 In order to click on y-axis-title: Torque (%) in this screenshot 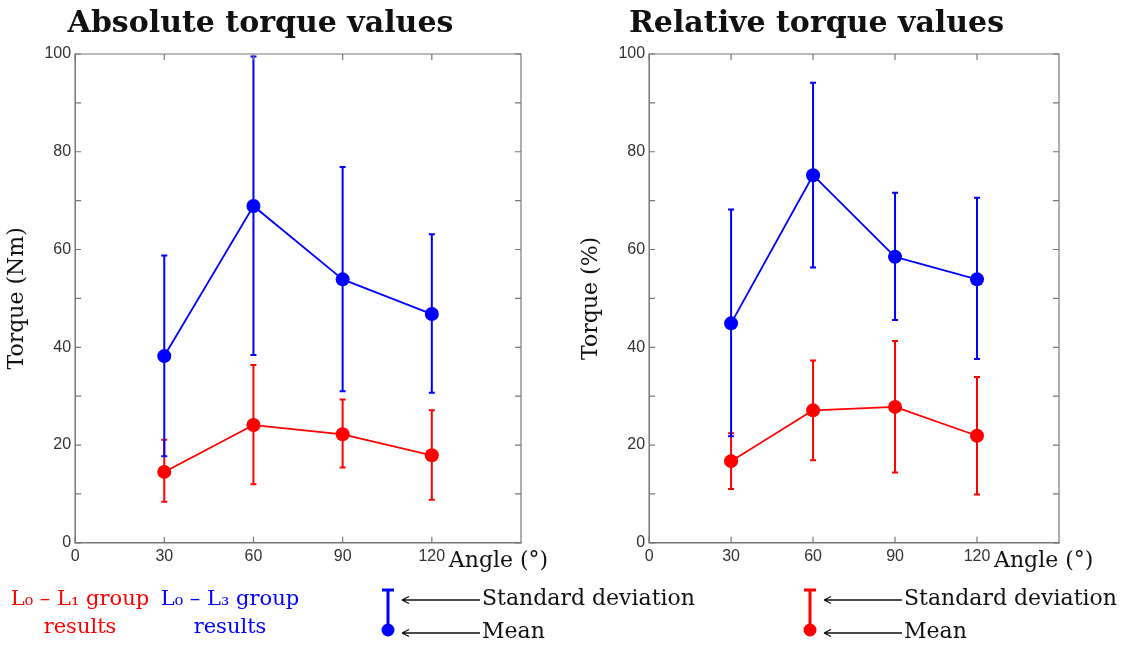, I will do `click(589, 298)`.